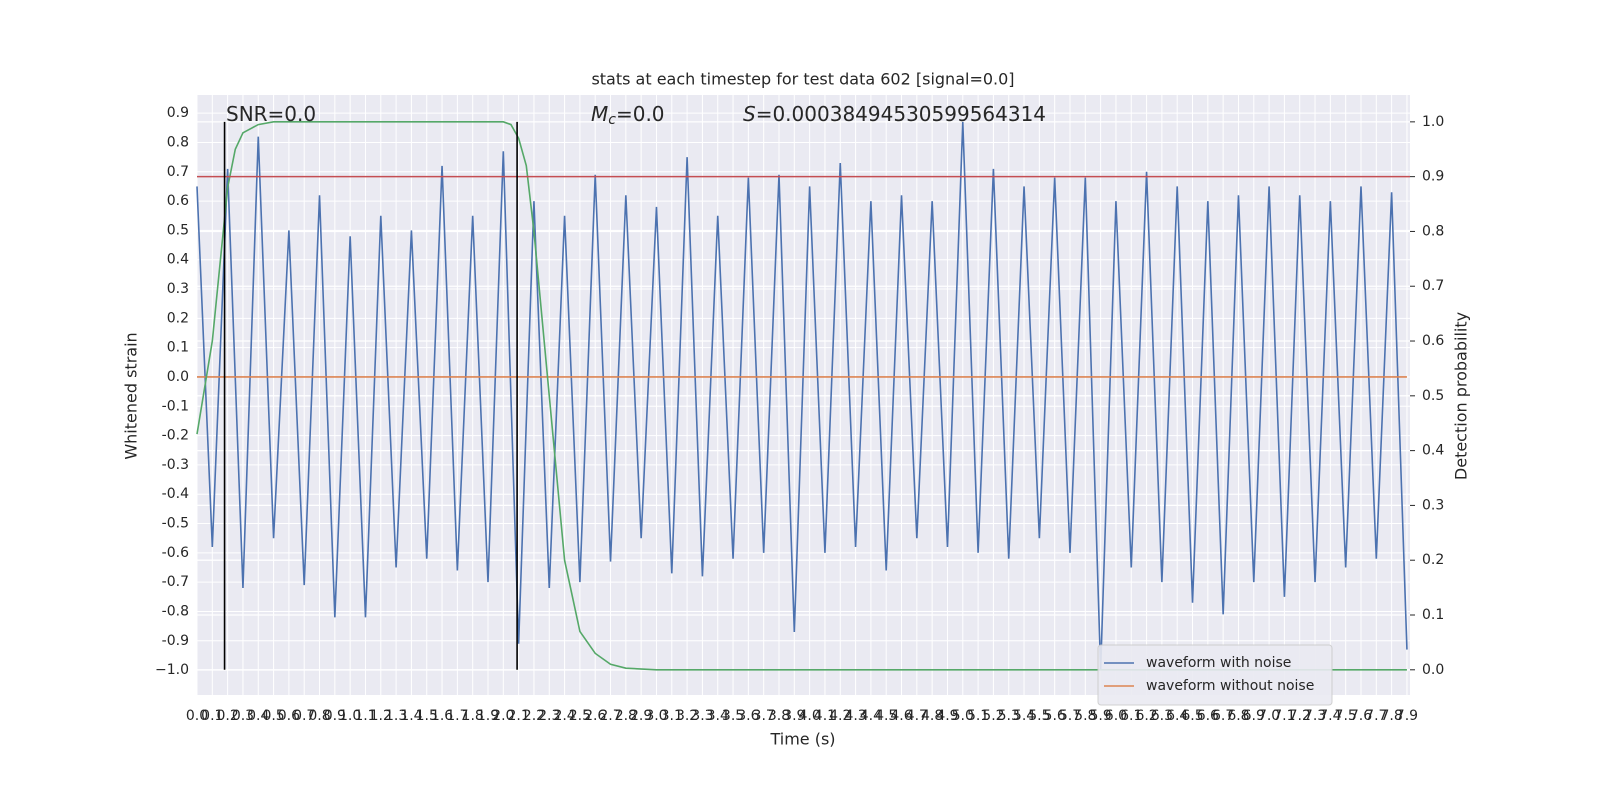  Describe the element at coordinates (656, 716) in the screenshot. I see `x-tick-label: 3.0` at that location.